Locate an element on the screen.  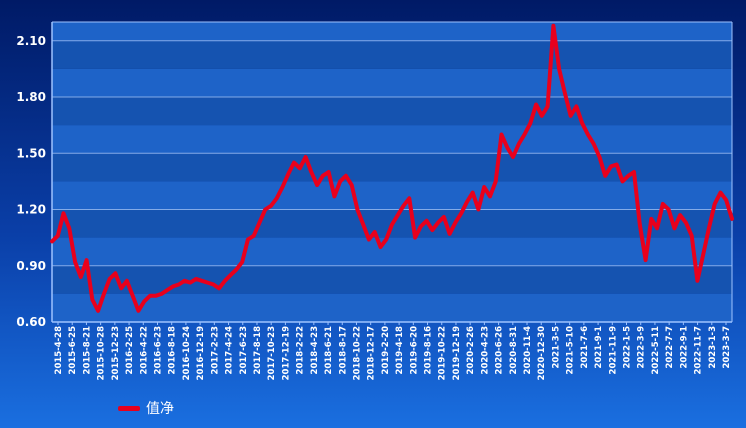
x-tick-label: 2022-3-9 is located at coordinates (642, 347).